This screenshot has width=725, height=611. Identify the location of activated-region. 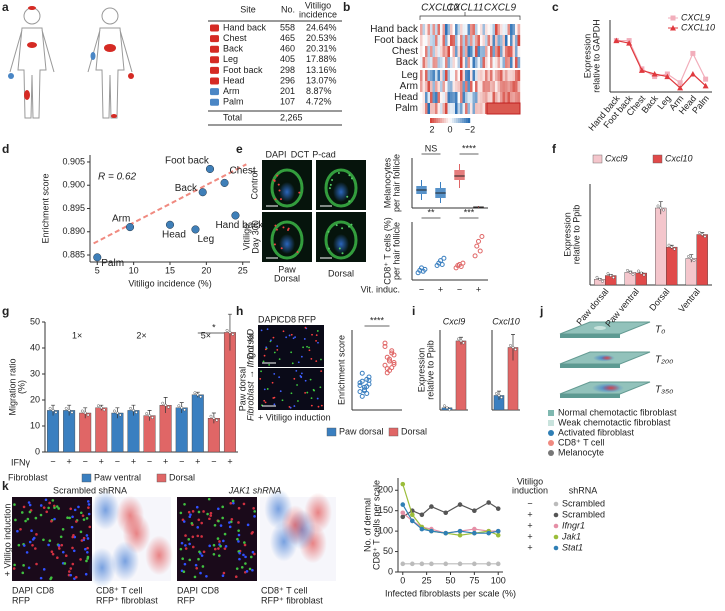
(600, 328).